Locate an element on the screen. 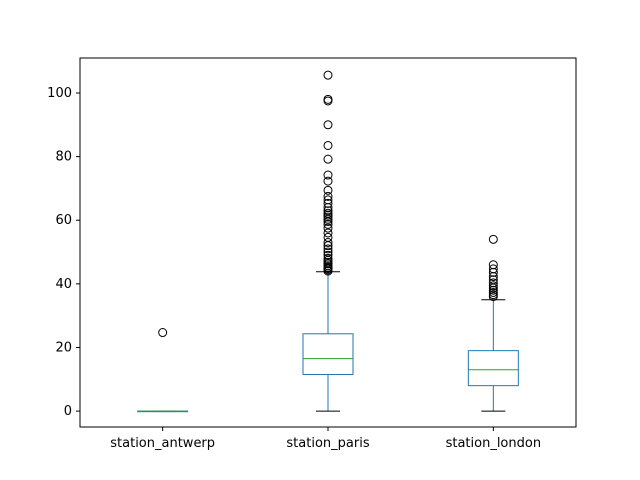  box-group-station_paris is located at coordinates (328, 241).